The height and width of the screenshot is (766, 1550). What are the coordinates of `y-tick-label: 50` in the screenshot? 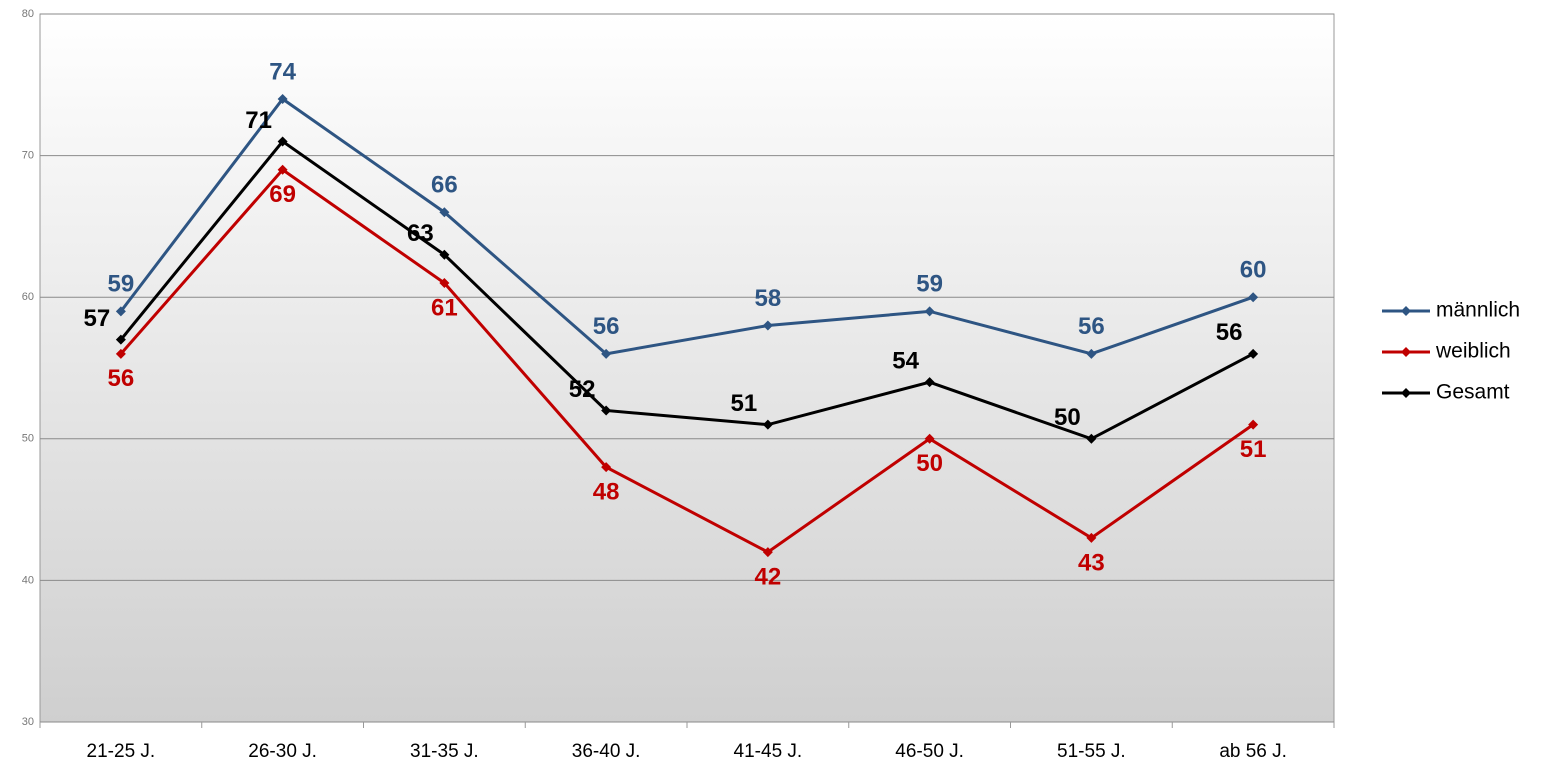 It's located at (28, 439).